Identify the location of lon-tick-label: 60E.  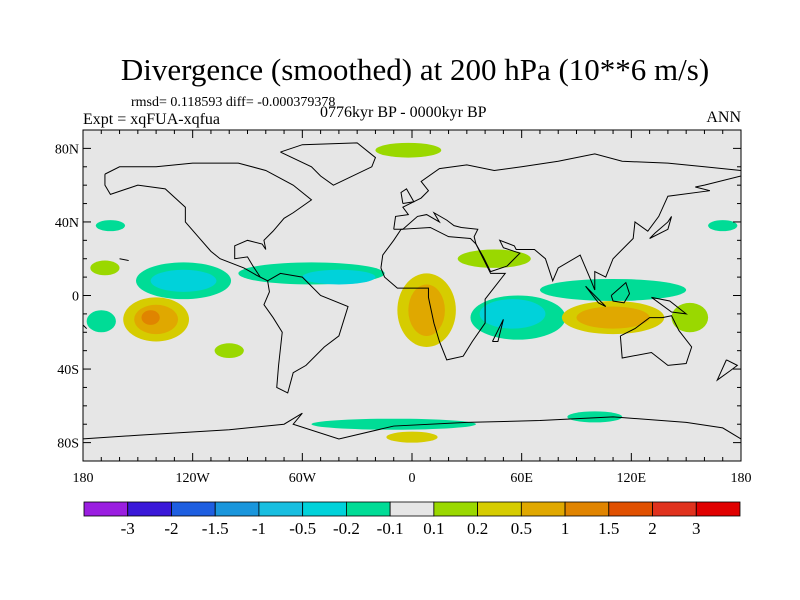
(521, 478).